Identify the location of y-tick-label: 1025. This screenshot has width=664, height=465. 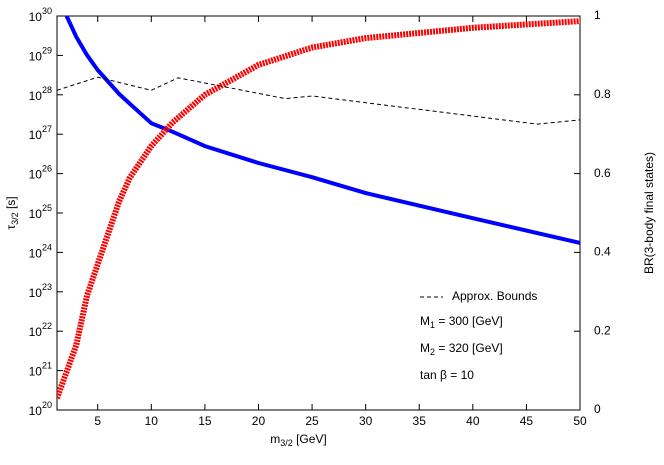
(40, 212).